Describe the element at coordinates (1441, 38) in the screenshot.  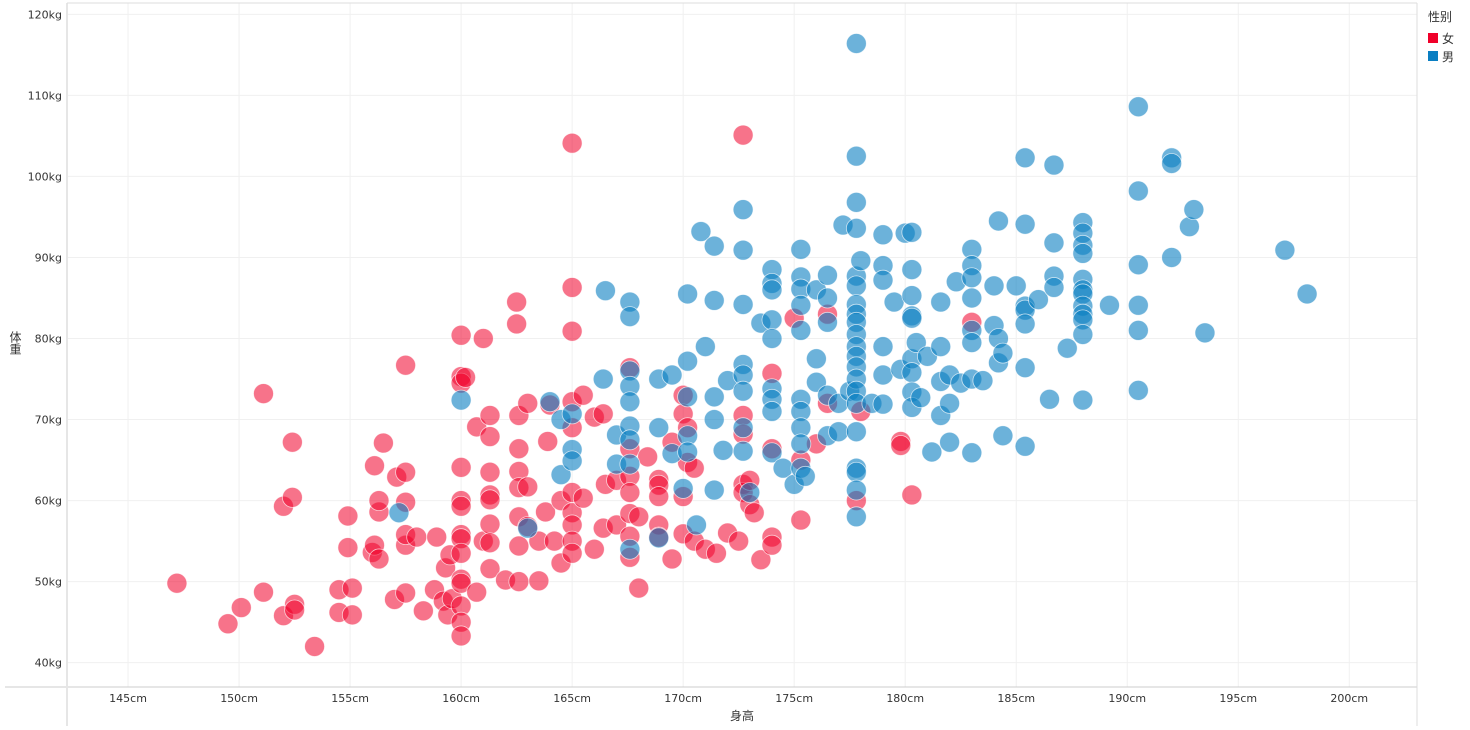
I see `legend-item-female: 女` at that location.